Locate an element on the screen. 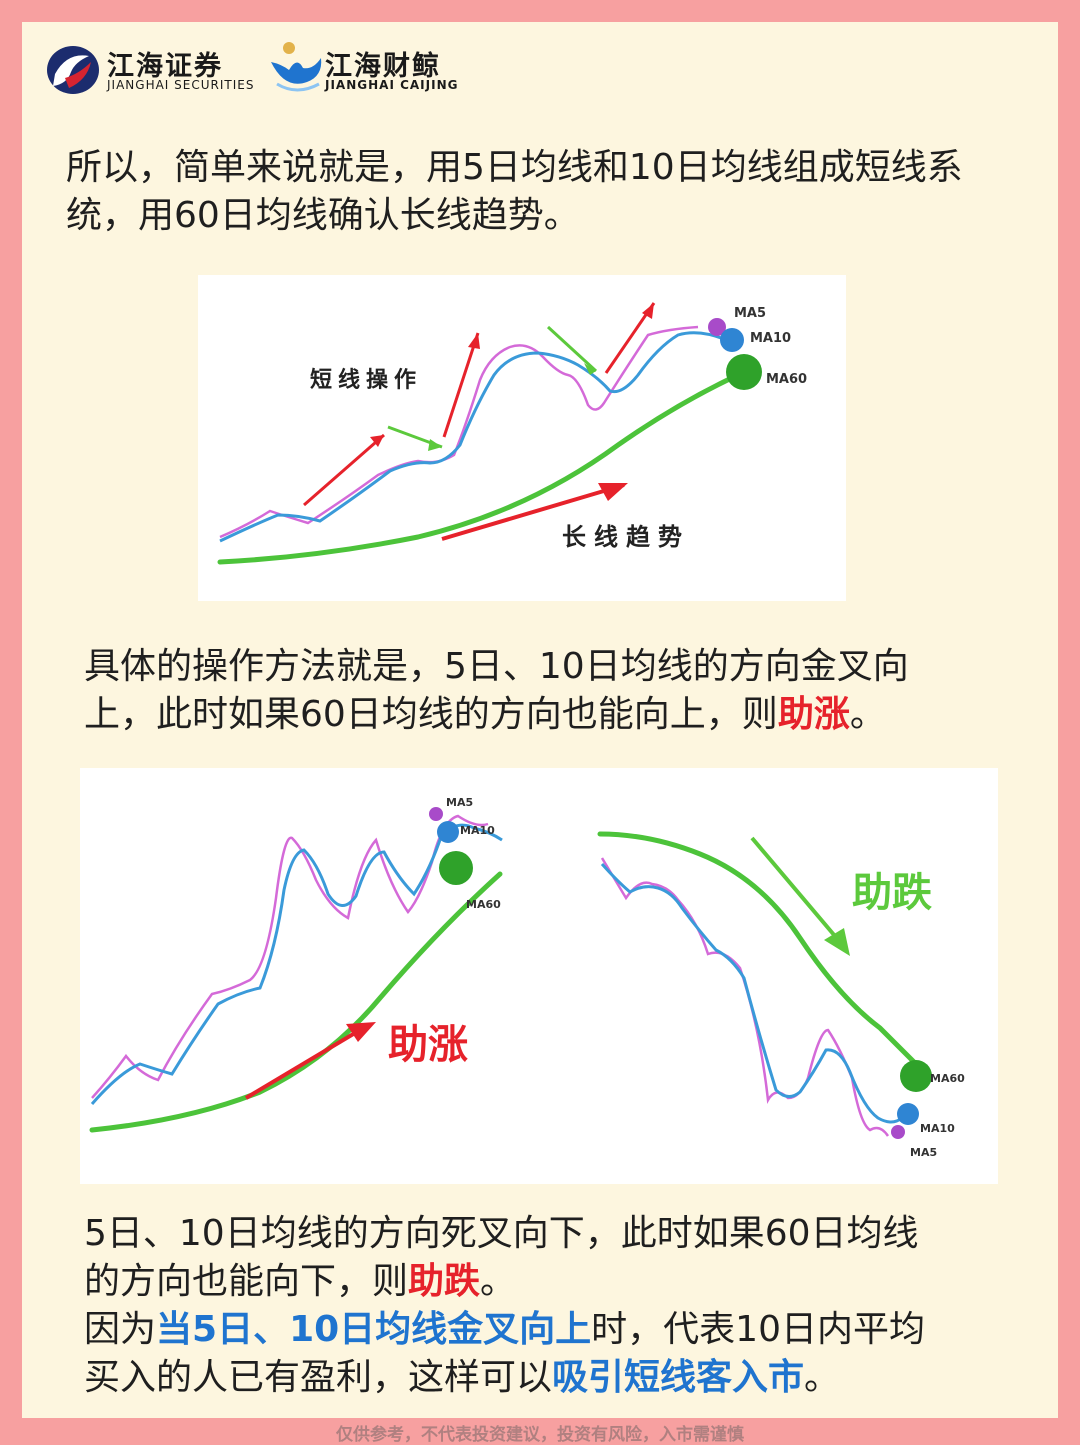 The height and width of the screenshot is (1445, 1080). label-ma5-up: MA5 is located at coordinates (459, 802).